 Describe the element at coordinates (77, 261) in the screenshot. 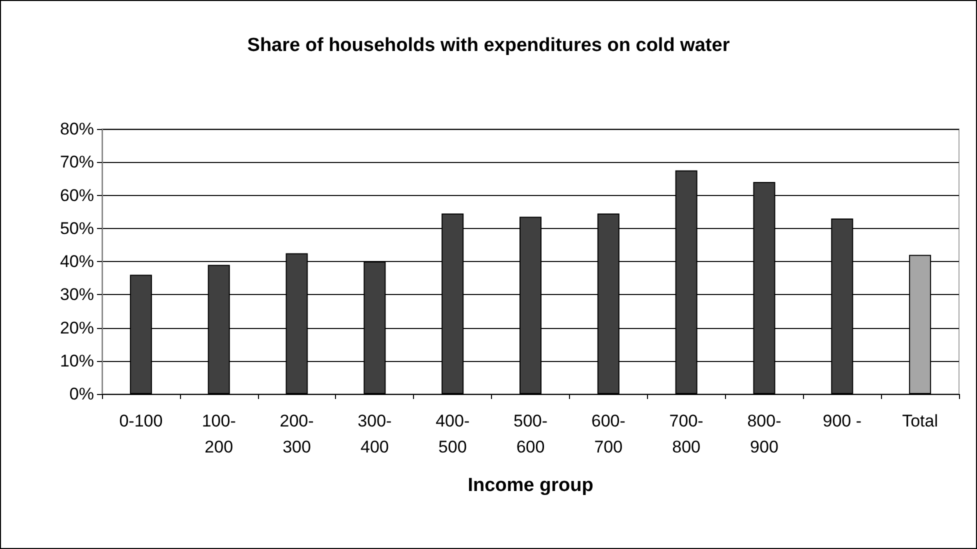

I see `y-tick-label: 40%` at that location.